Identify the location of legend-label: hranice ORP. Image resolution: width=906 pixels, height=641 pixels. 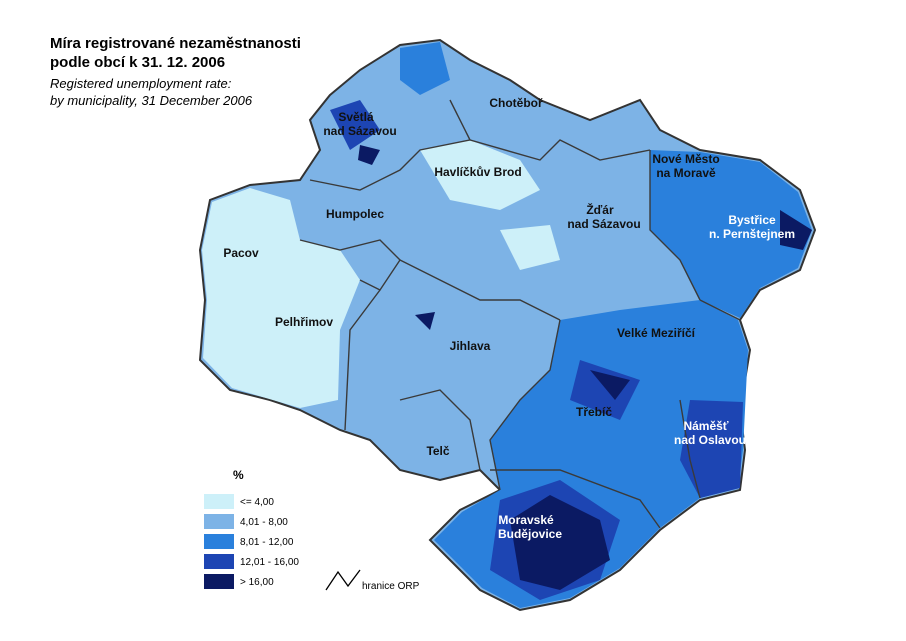
(391, 586).